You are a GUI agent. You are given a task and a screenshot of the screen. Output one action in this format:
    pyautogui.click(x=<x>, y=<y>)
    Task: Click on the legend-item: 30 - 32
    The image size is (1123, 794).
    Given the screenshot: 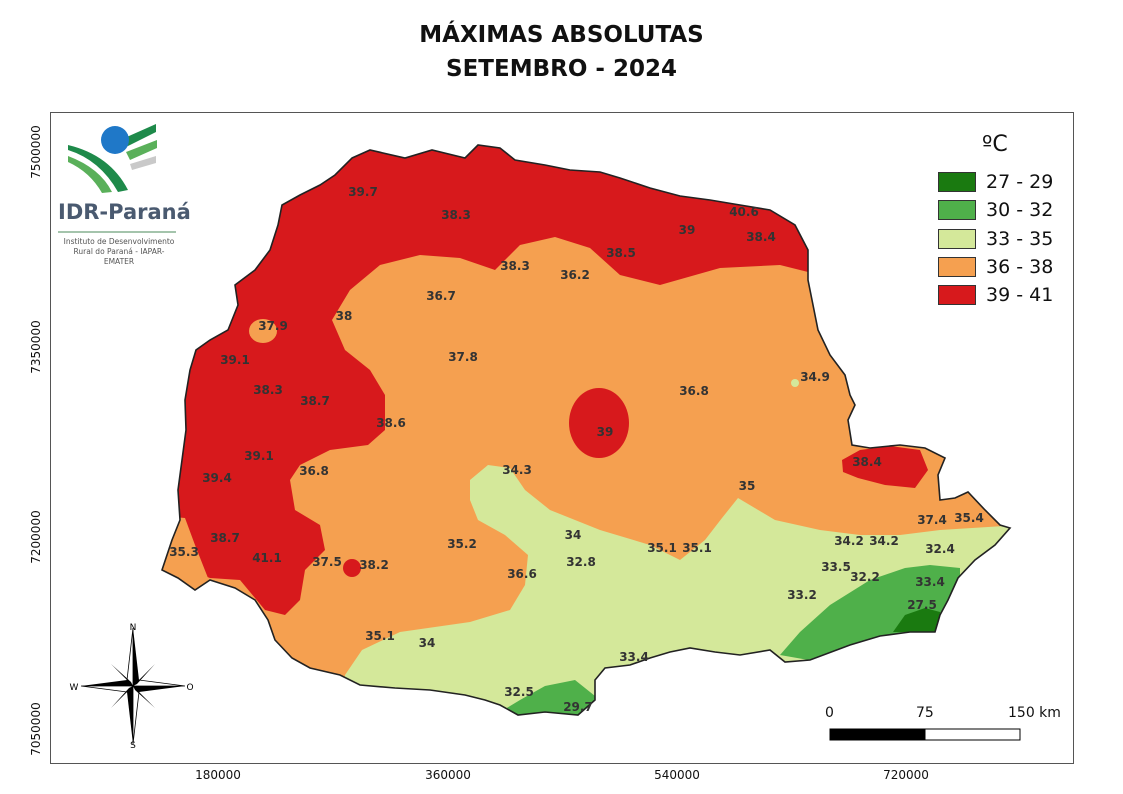 What is the action you would take?
    pyautogui.click(x=995, y=210)
    